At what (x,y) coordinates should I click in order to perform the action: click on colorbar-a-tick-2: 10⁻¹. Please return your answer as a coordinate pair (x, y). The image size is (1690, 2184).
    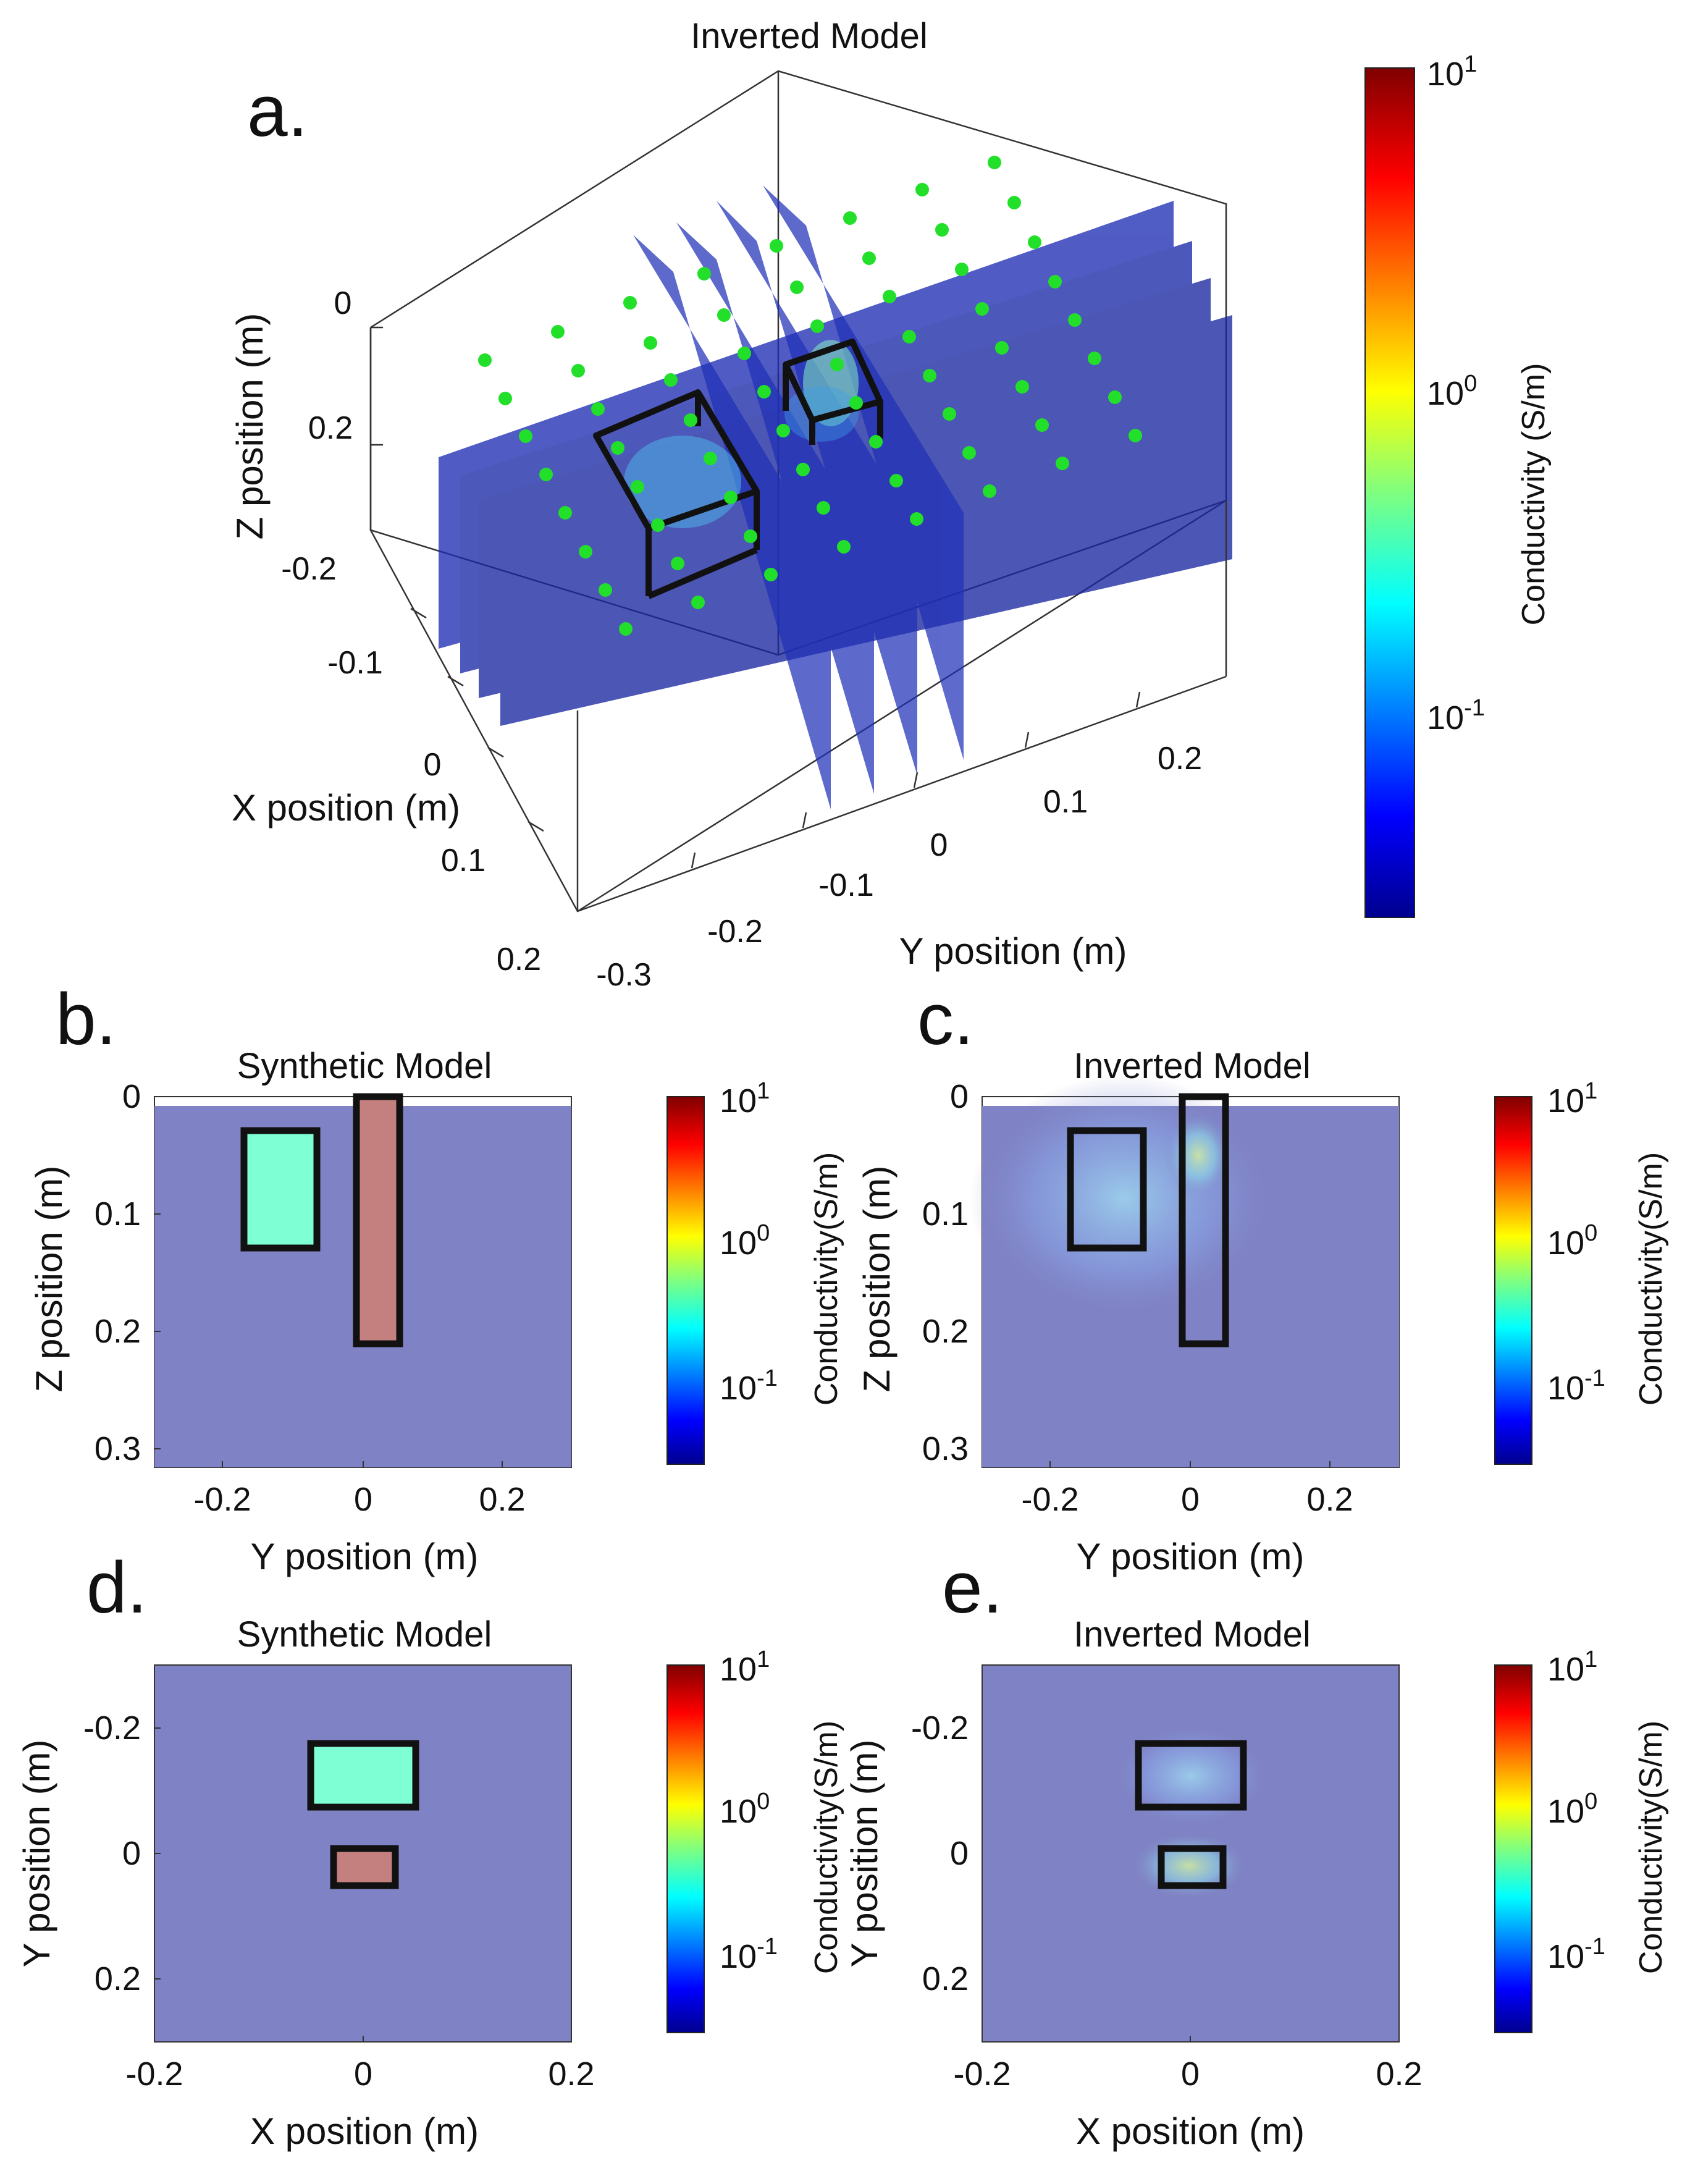
    Looking at the image, I should click on (1456, 716).